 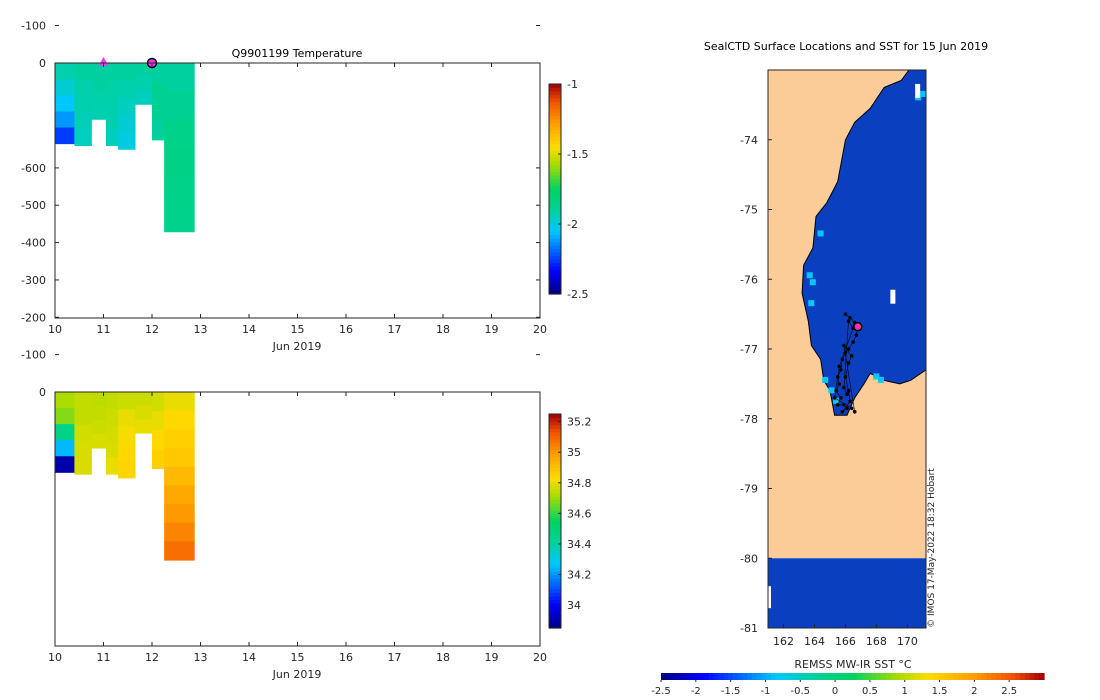 I want to click on salinity-colorbar: 35.2 35 34.8 34.6 34.4 34.2 34, so click(x=570, y=521).